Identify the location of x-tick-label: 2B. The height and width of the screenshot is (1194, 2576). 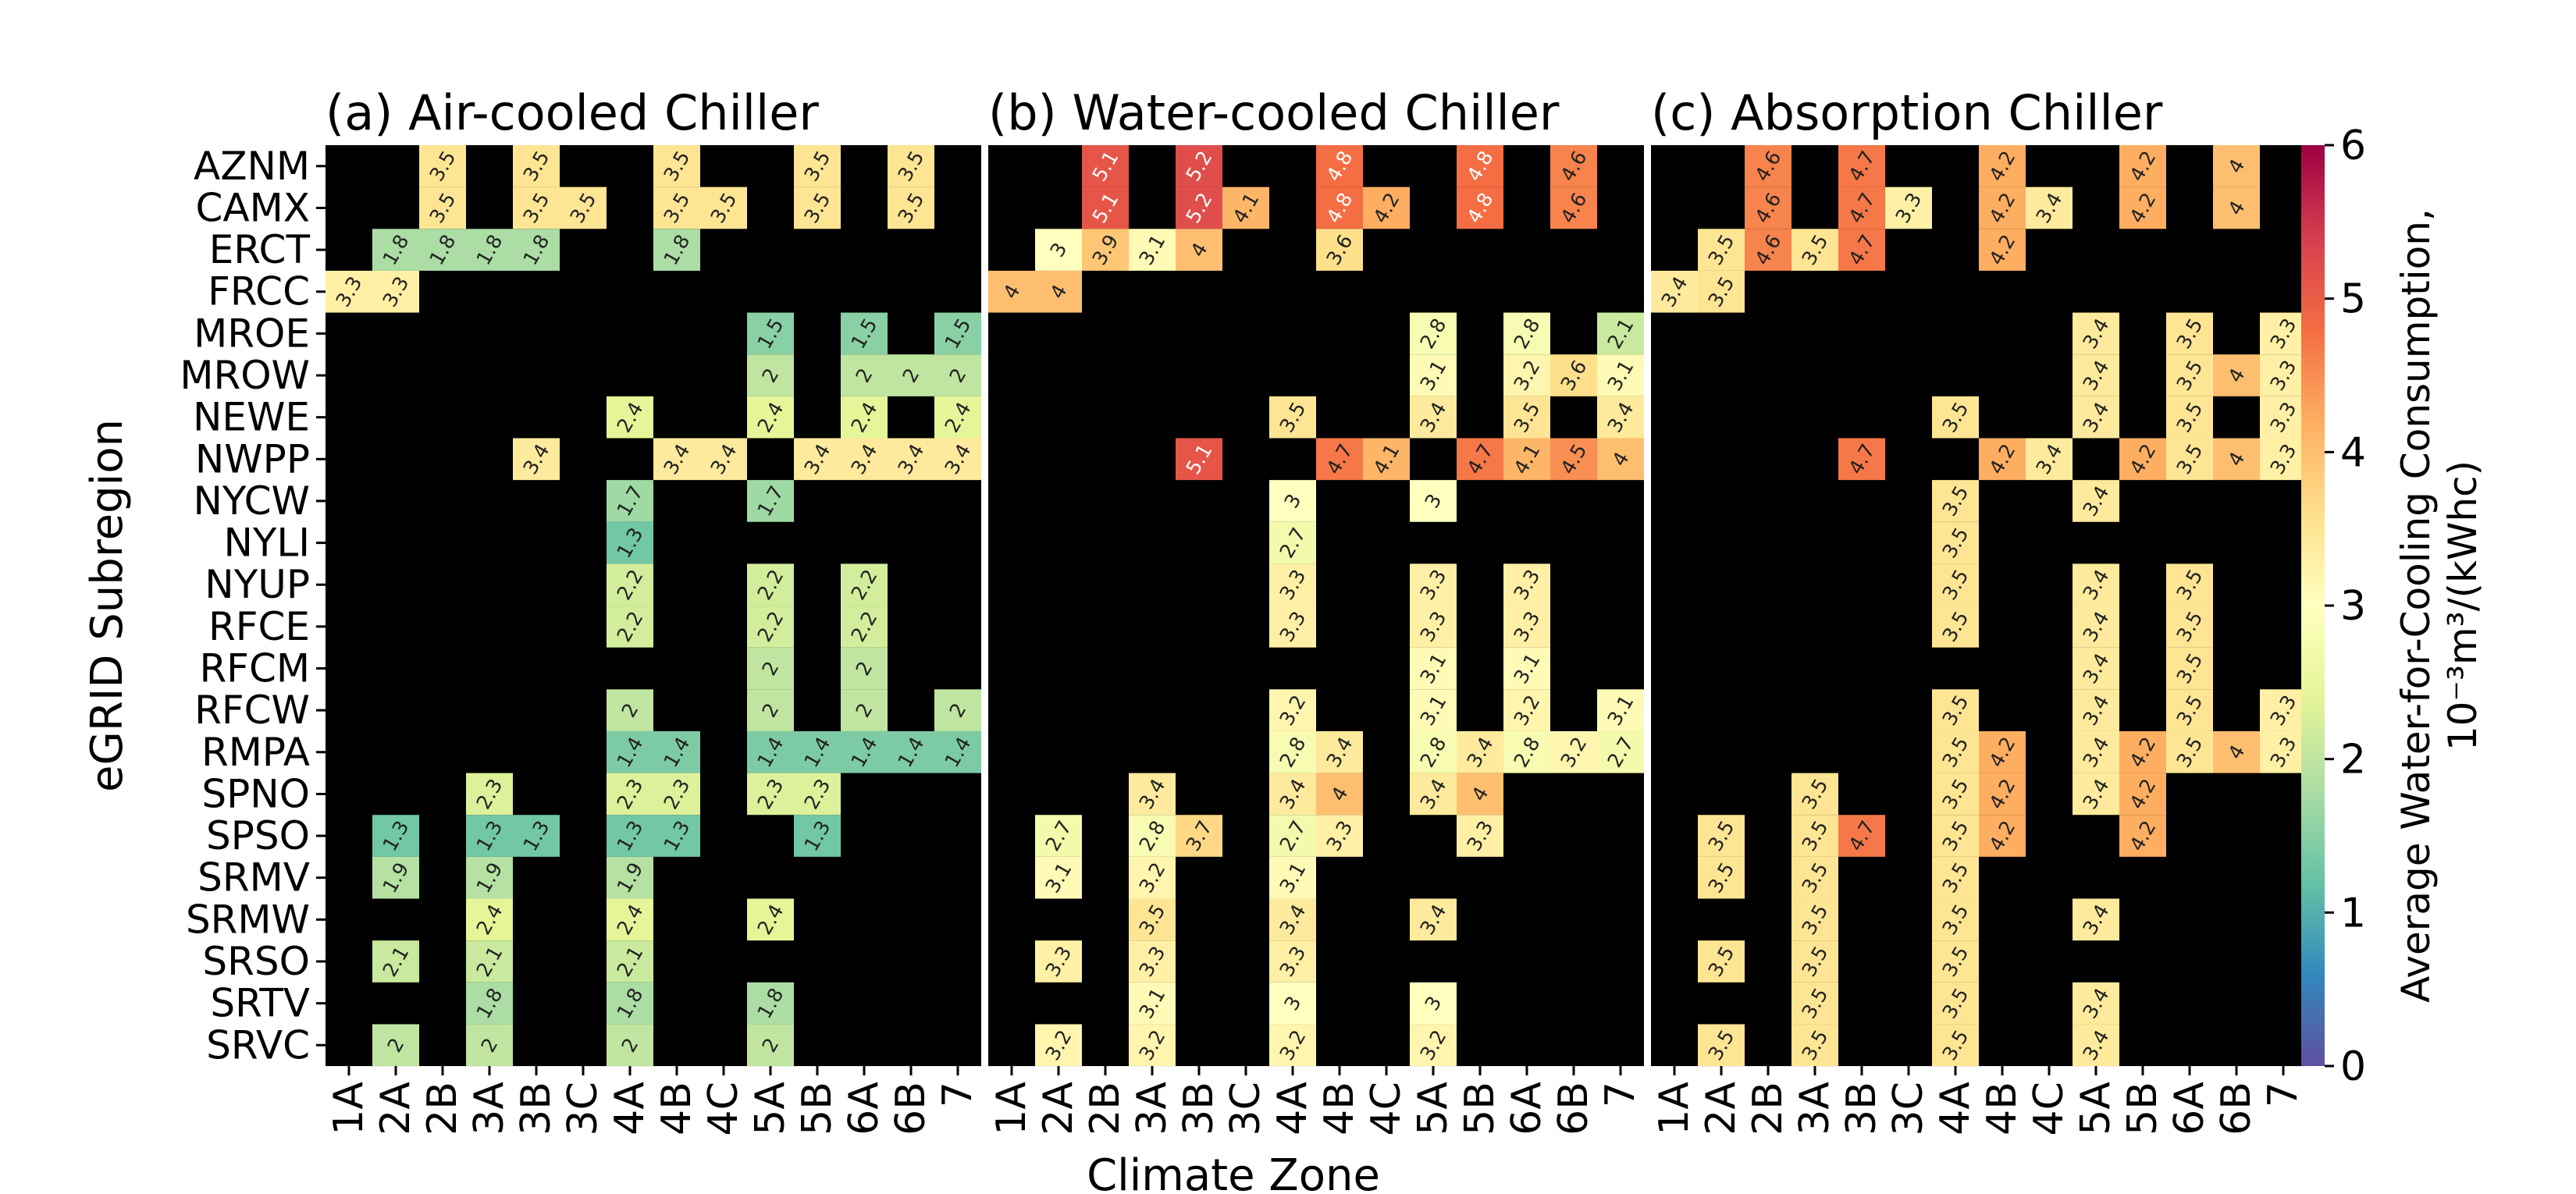
(1105, 1108).